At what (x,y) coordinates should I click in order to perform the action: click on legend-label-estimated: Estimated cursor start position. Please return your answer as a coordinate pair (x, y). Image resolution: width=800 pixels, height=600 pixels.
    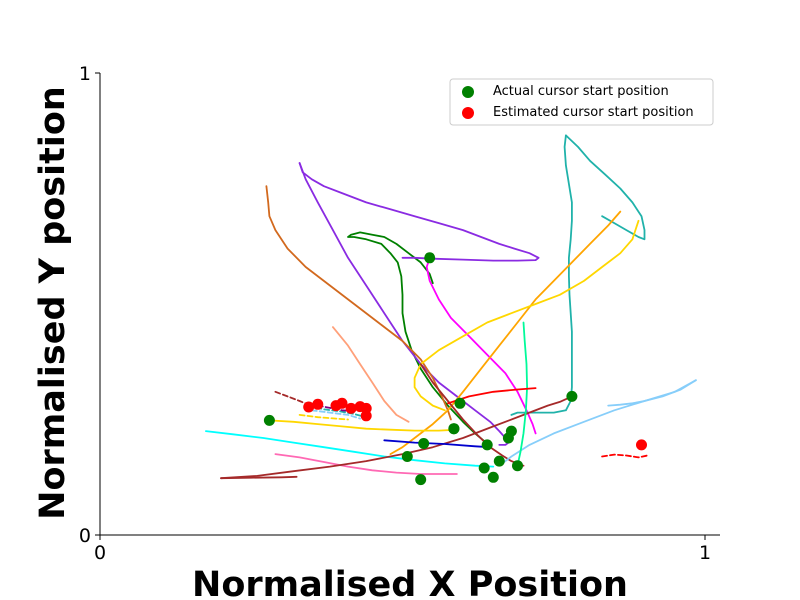
    Looking at the image, I should click on (593, 112).